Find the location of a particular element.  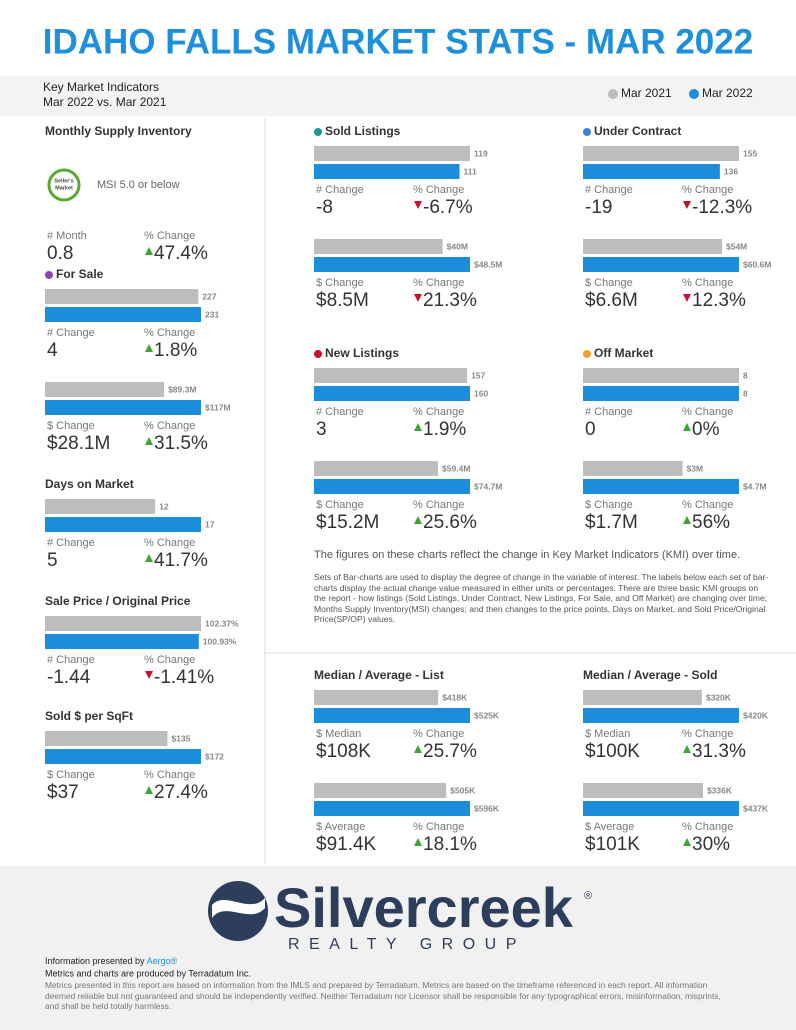

change-value: -1.44 is located at coordinates (69, 677).